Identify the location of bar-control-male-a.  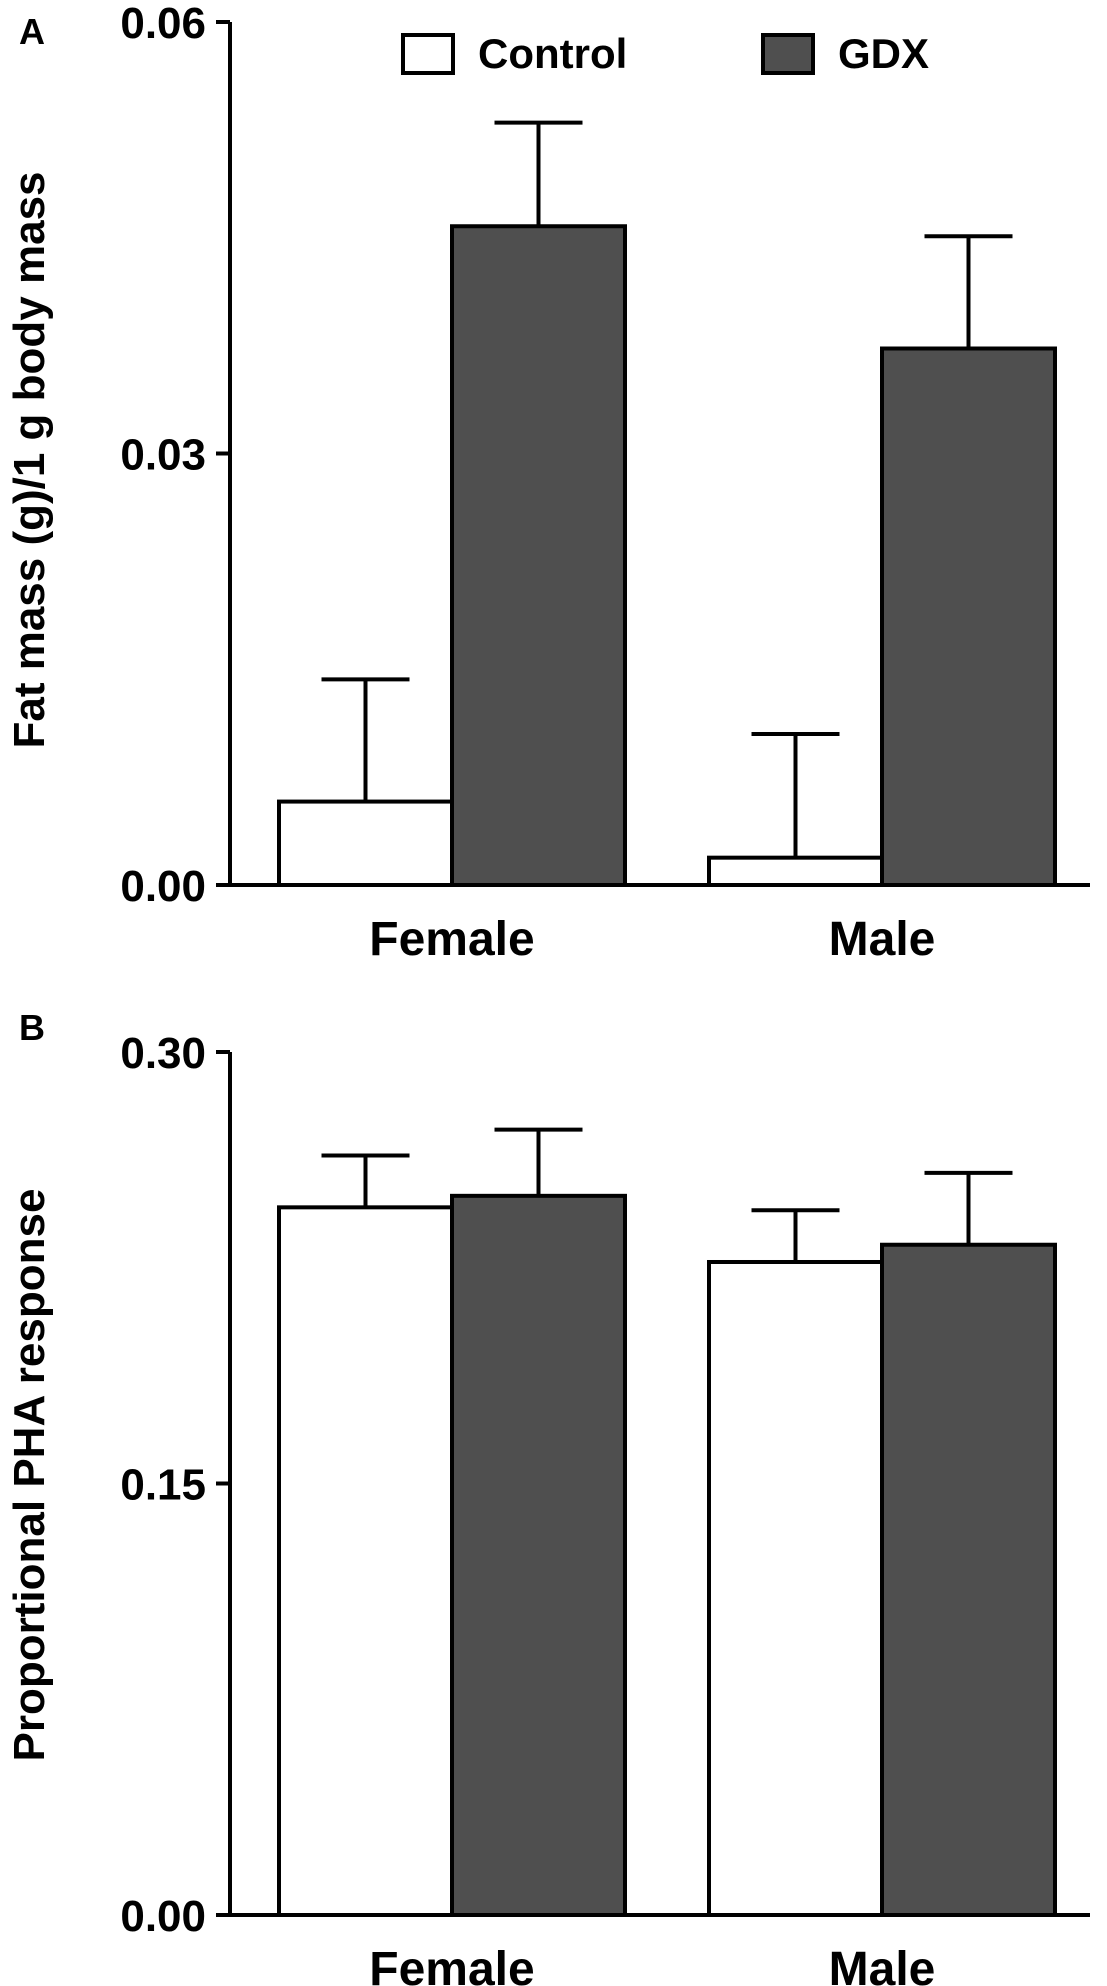
(795, 871).